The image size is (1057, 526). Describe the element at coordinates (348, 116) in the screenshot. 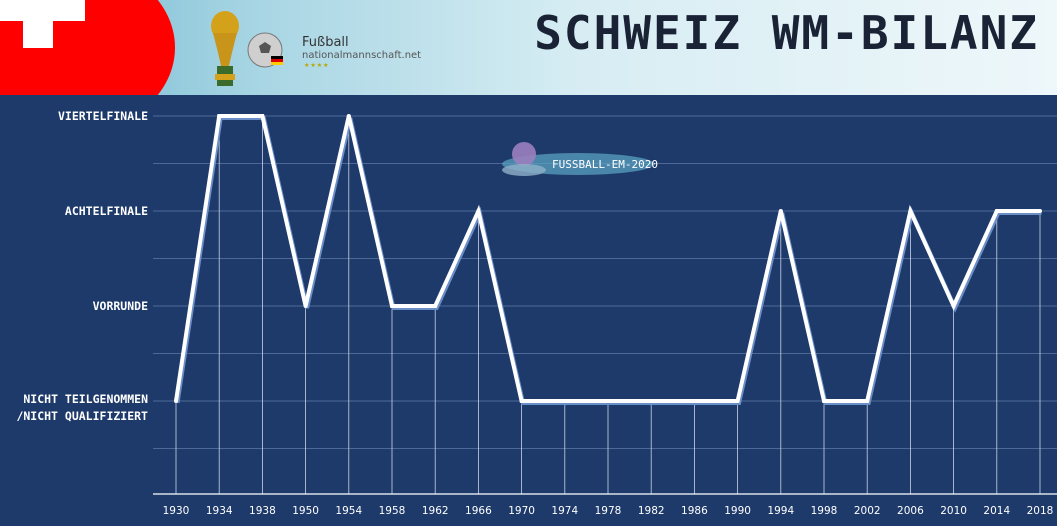

I see `data-point-1954` at that location.